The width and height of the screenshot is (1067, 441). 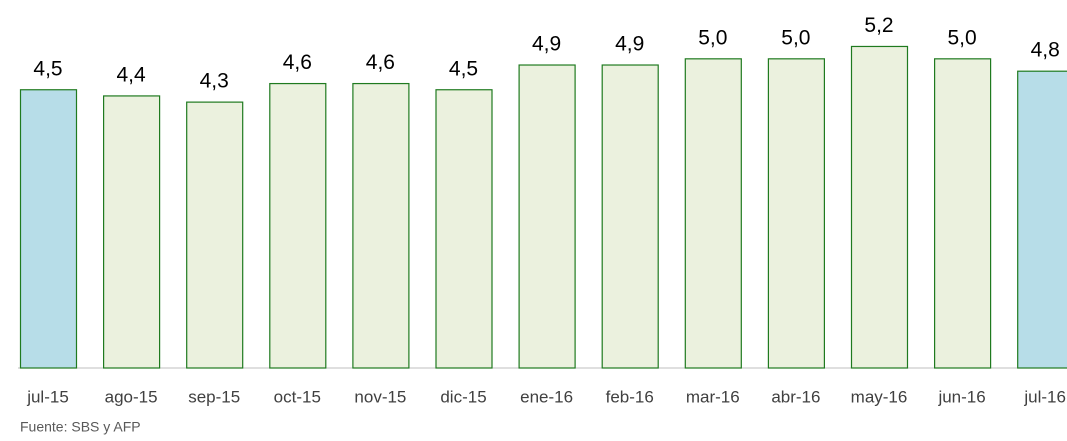 What do you see at coordinates (546, 396) in the screenshot?
I see `x-tick-label: ene-16` at bounding box center [546, 396].